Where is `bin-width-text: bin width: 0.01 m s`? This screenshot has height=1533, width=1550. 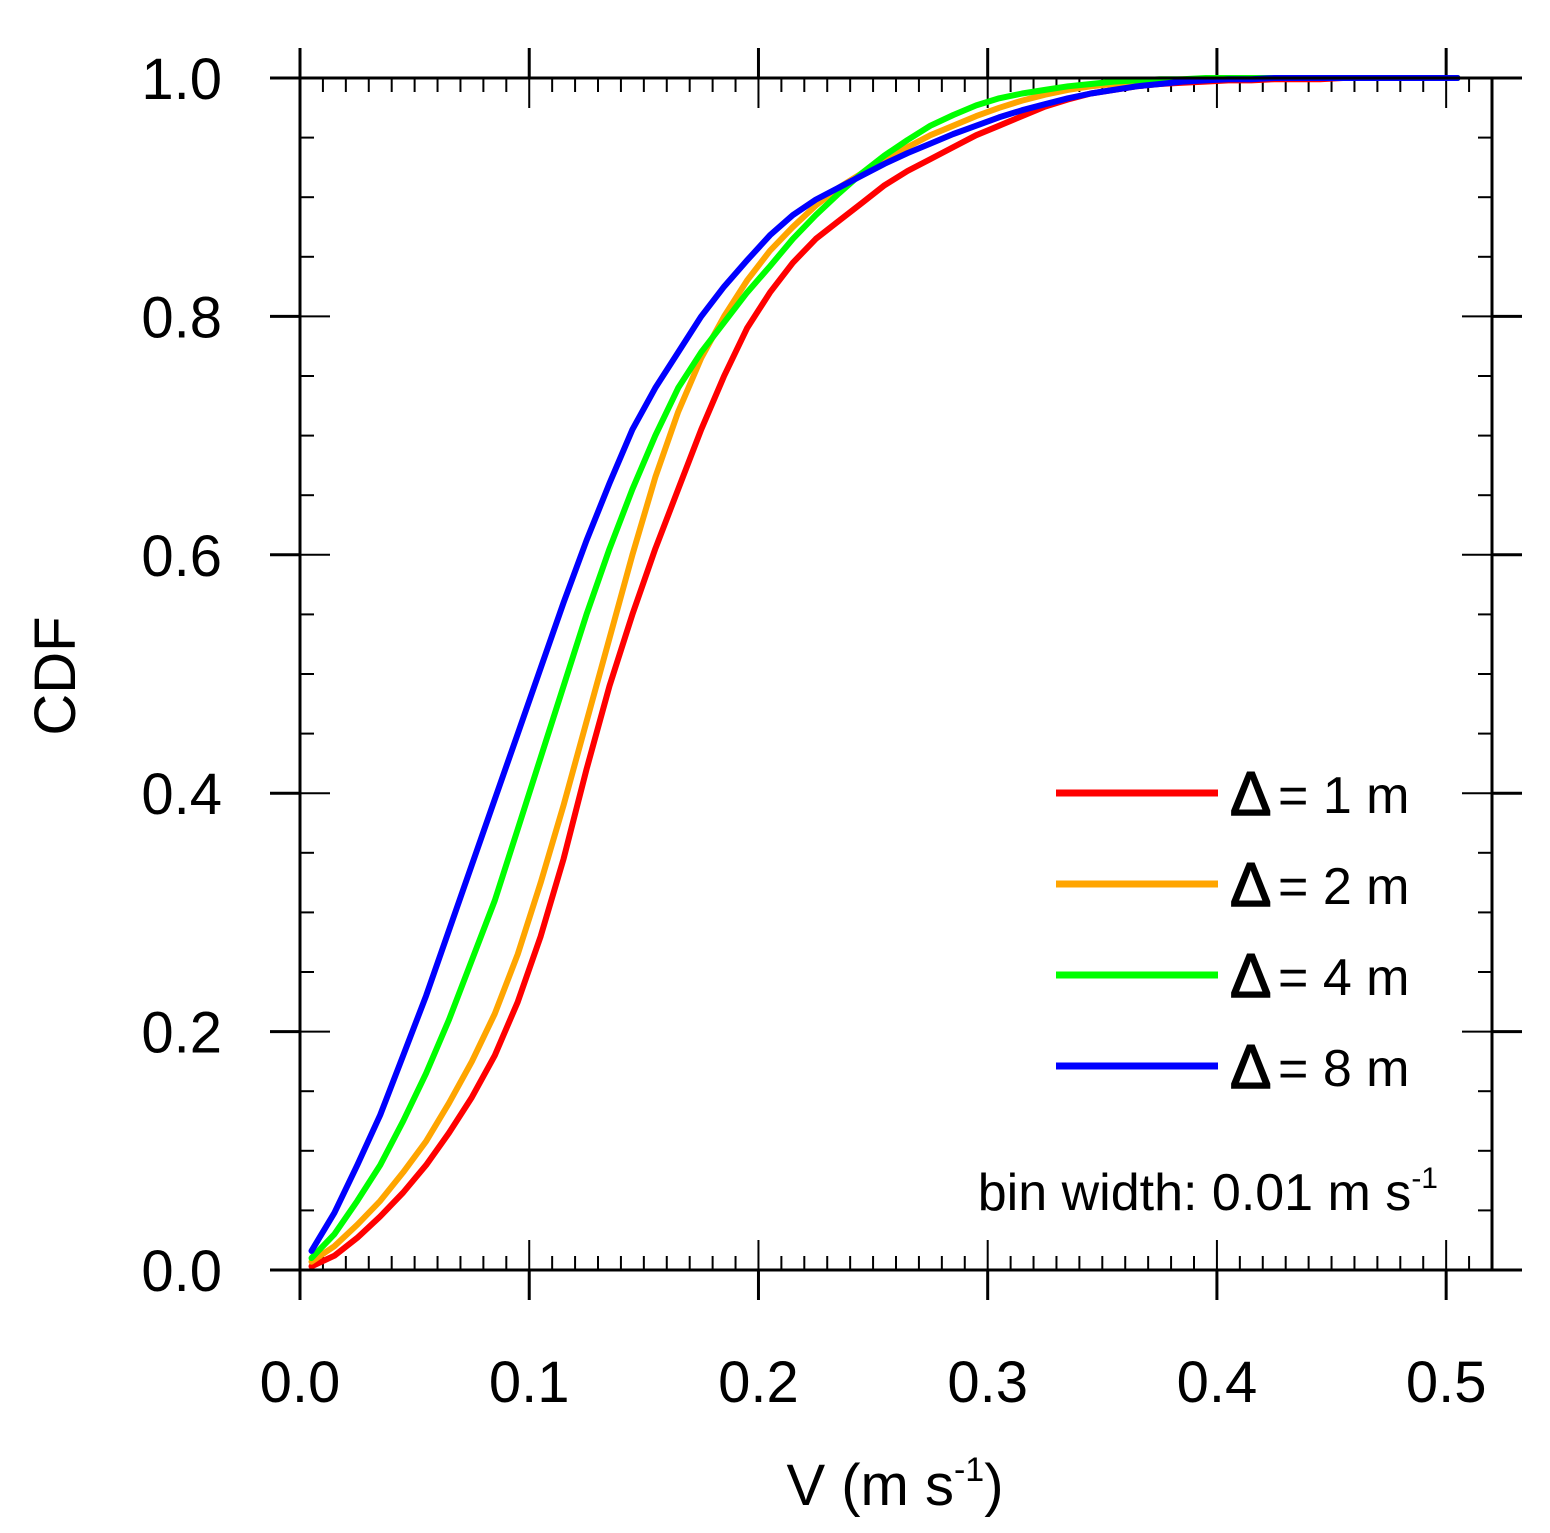 bin-width-text: bin width: 0.01 m s is located at coordinates (1195, 1193).